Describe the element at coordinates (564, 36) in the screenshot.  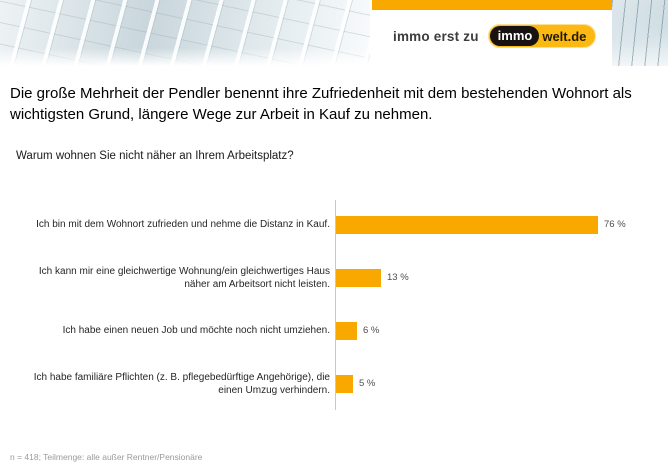
I see `immowelt-logo-welt-de: welt.de` at that location.